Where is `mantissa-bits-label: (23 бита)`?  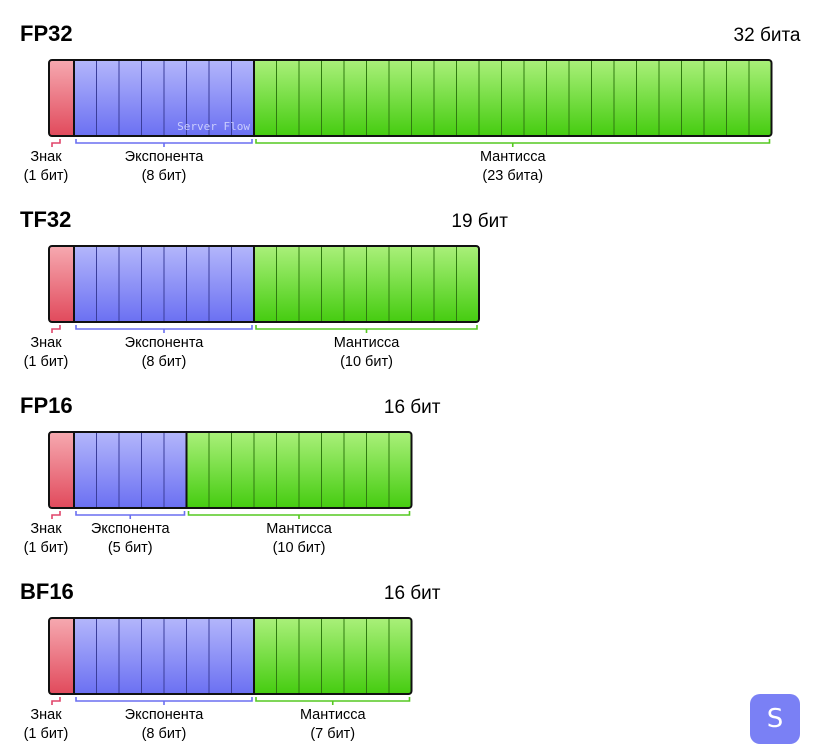
mantissa-bits-label: (23 бита) is located at coordinates (512, 176).